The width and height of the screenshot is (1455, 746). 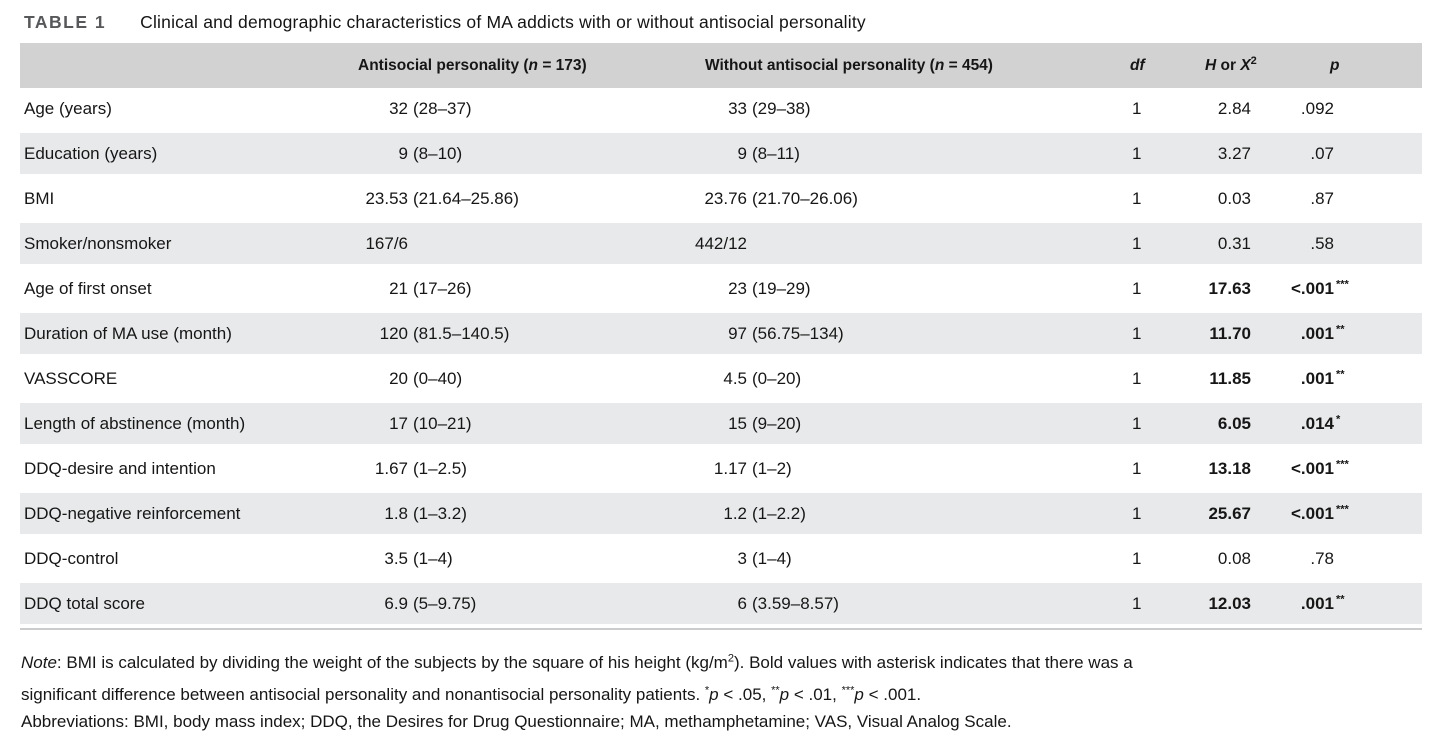 What do you see at coordinates (777, 378) in the screenshot?
I see `group2-range-cell: (0–20)` at bounding box center [777, 378].